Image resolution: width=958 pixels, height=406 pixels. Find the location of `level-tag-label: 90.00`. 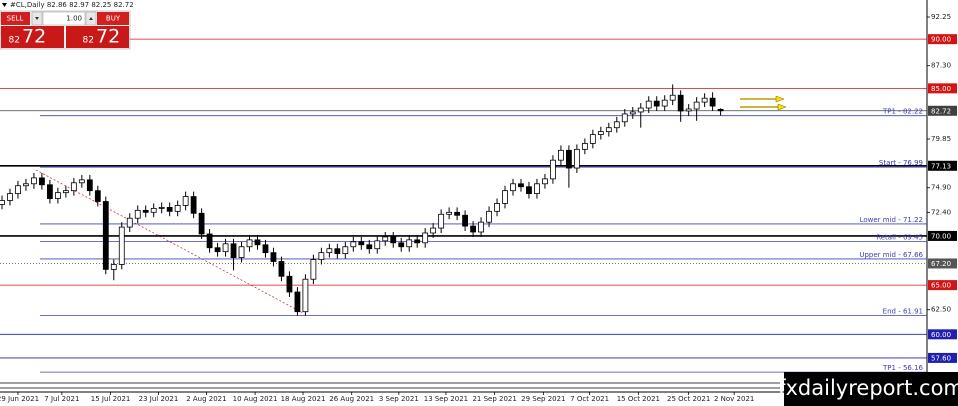

level-tag-label: 90.00 is located at coordinates (941, 40).